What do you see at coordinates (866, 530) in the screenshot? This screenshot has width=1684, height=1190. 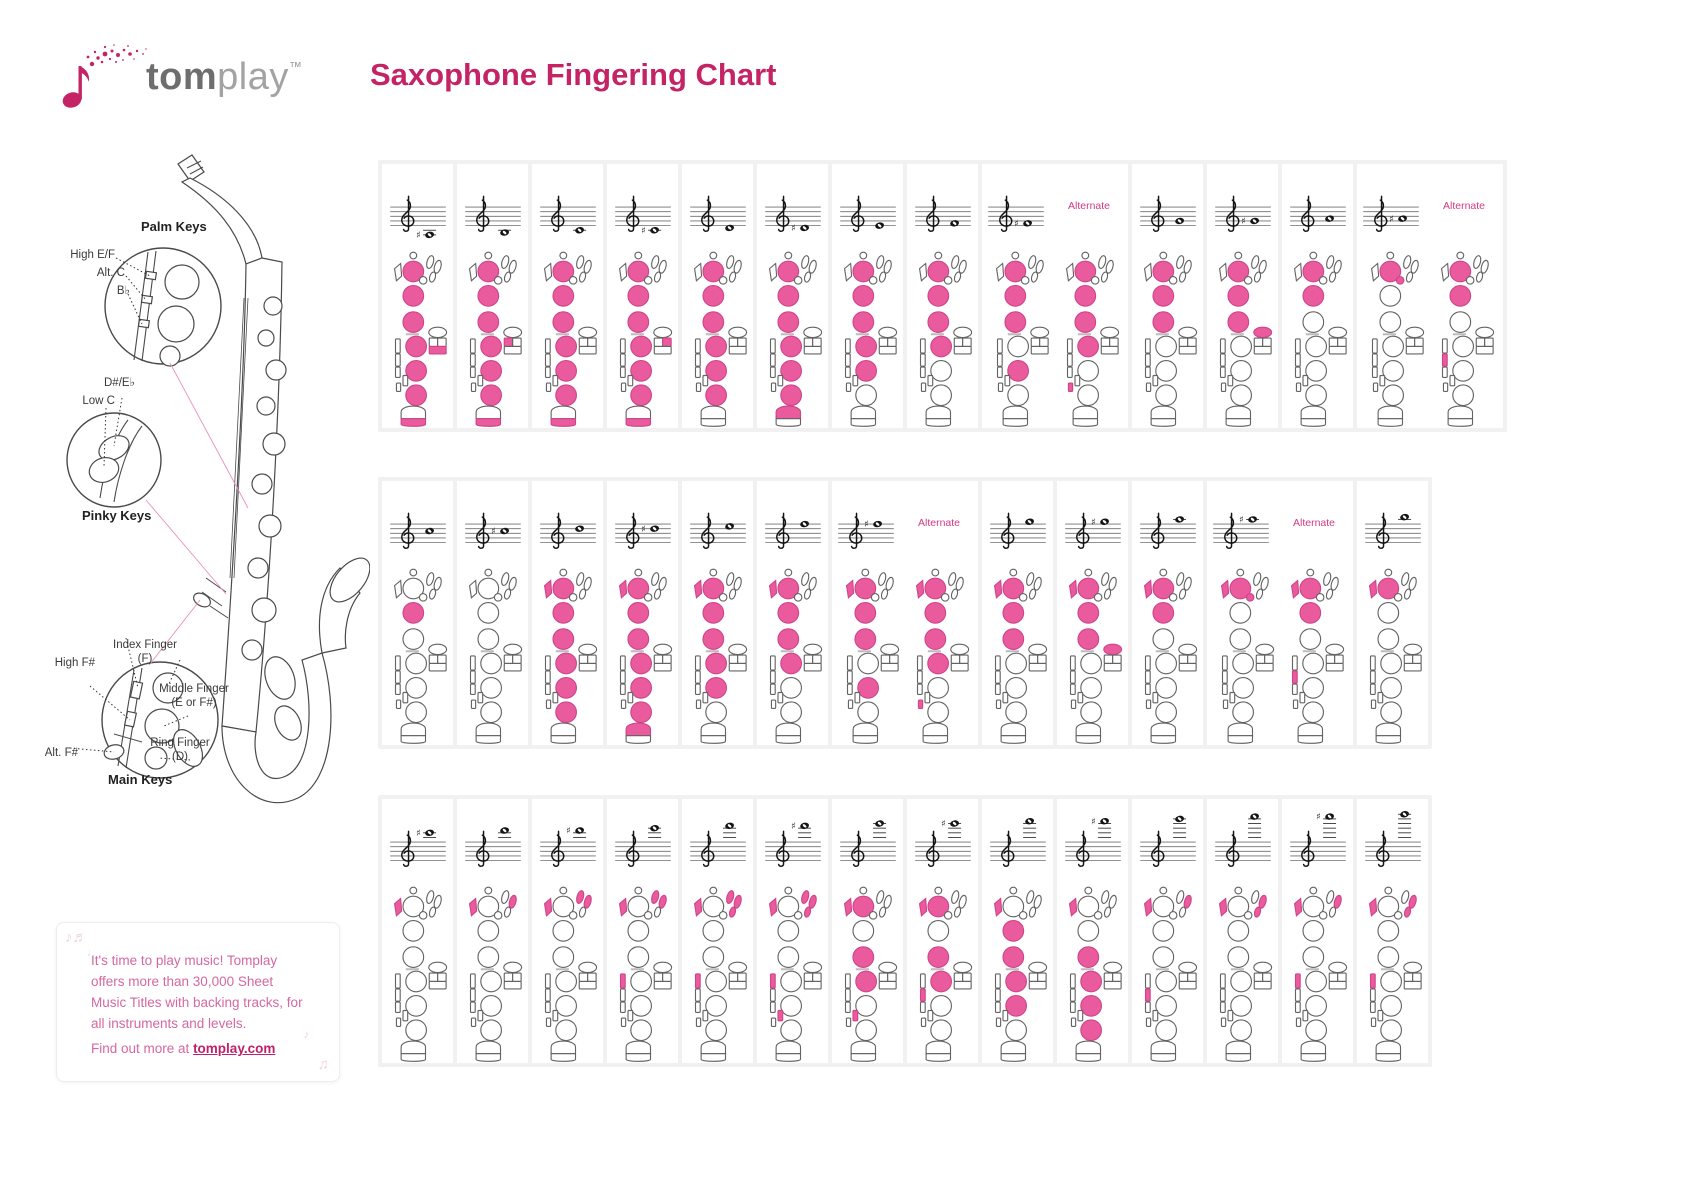 I see `staff-note-F_5_Gb5: ♯` at bounding box center [866, 530].